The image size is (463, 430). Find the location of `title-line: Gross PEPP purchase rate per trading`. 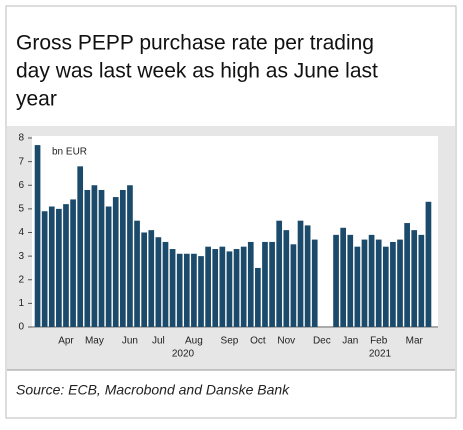

title-line: Gross PEPP purchase rate per trading is located at coordinates (195, 43).